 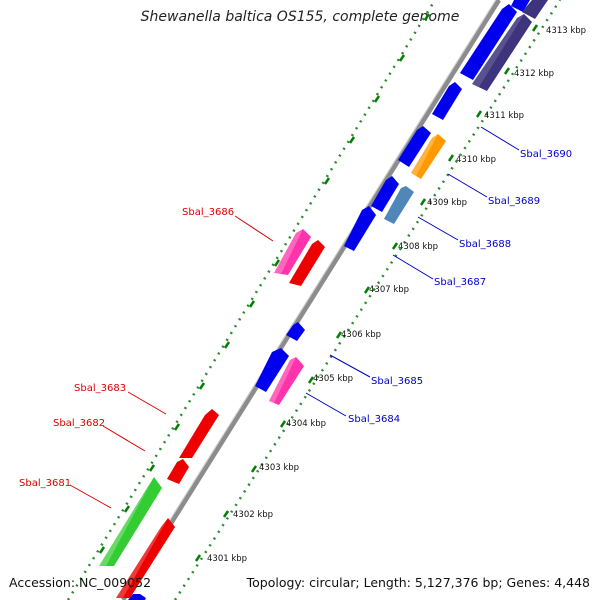 I want to click on gene-purple-top, so click(x=502, y=52).